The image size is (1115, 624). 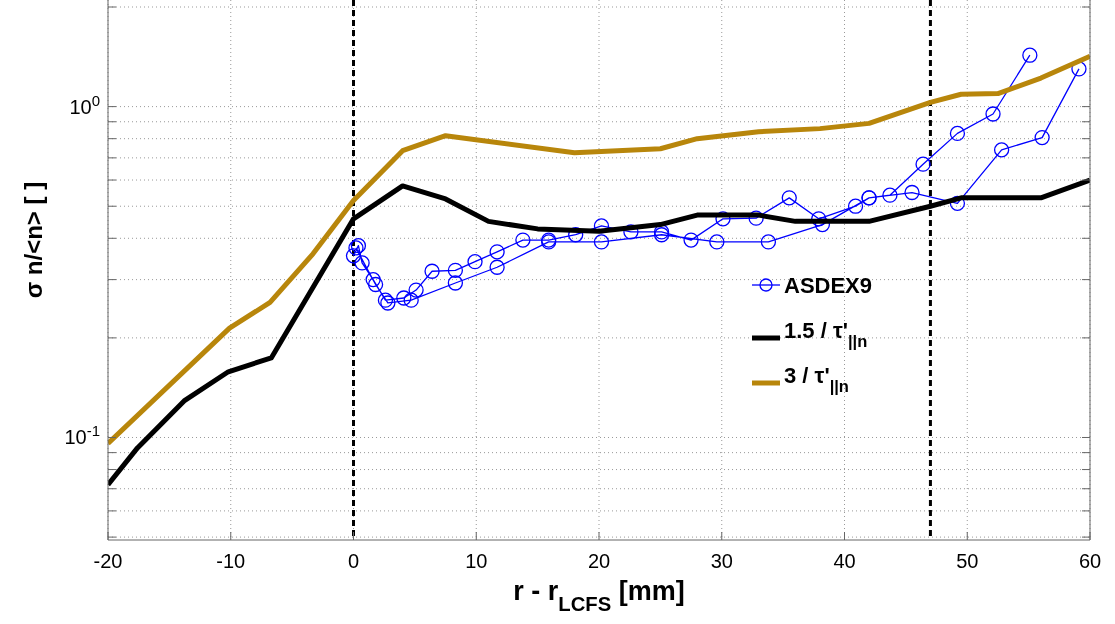 What do you see at coordinates (108, 561) in the screenshot?
I see `x-tick-label: -20` at bounding box center [108, 561].